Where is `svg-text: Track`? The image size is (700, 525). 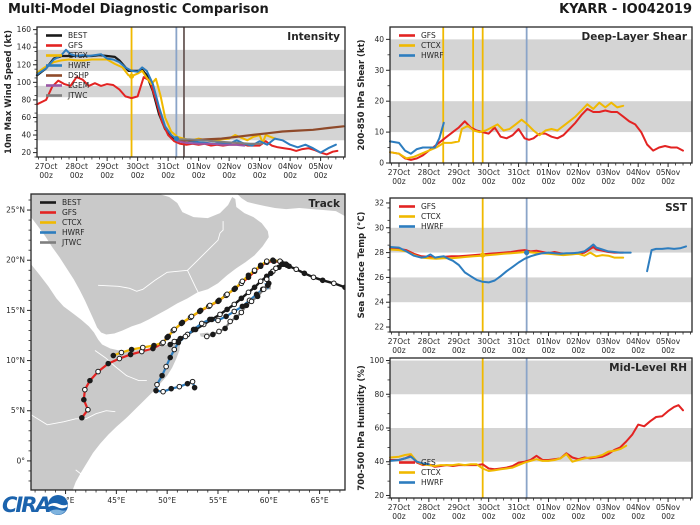
svg-text: Track is located at coordinates (325, 204).